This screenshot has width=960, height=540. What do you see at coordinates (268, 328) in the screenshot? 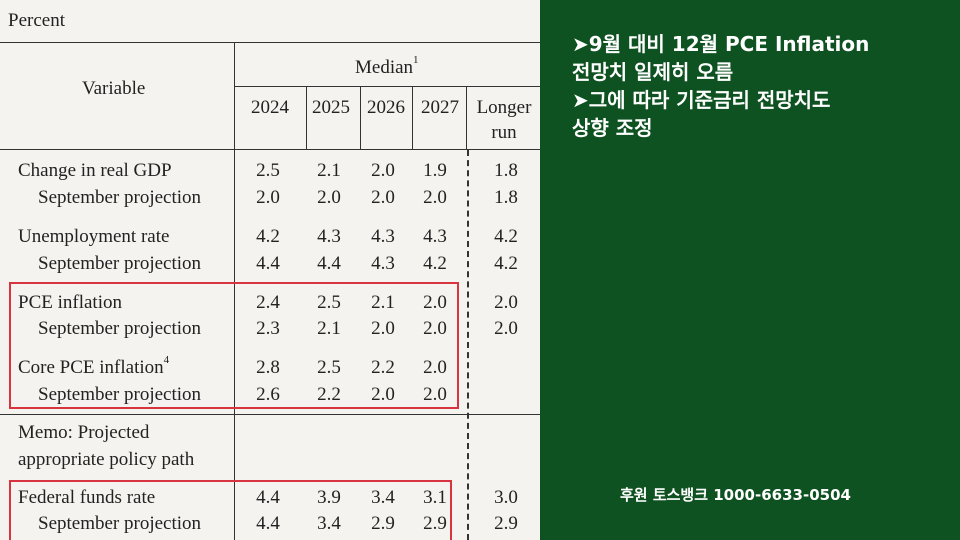
I see `table-cell: 2.3` at bounding box center [268, 328].